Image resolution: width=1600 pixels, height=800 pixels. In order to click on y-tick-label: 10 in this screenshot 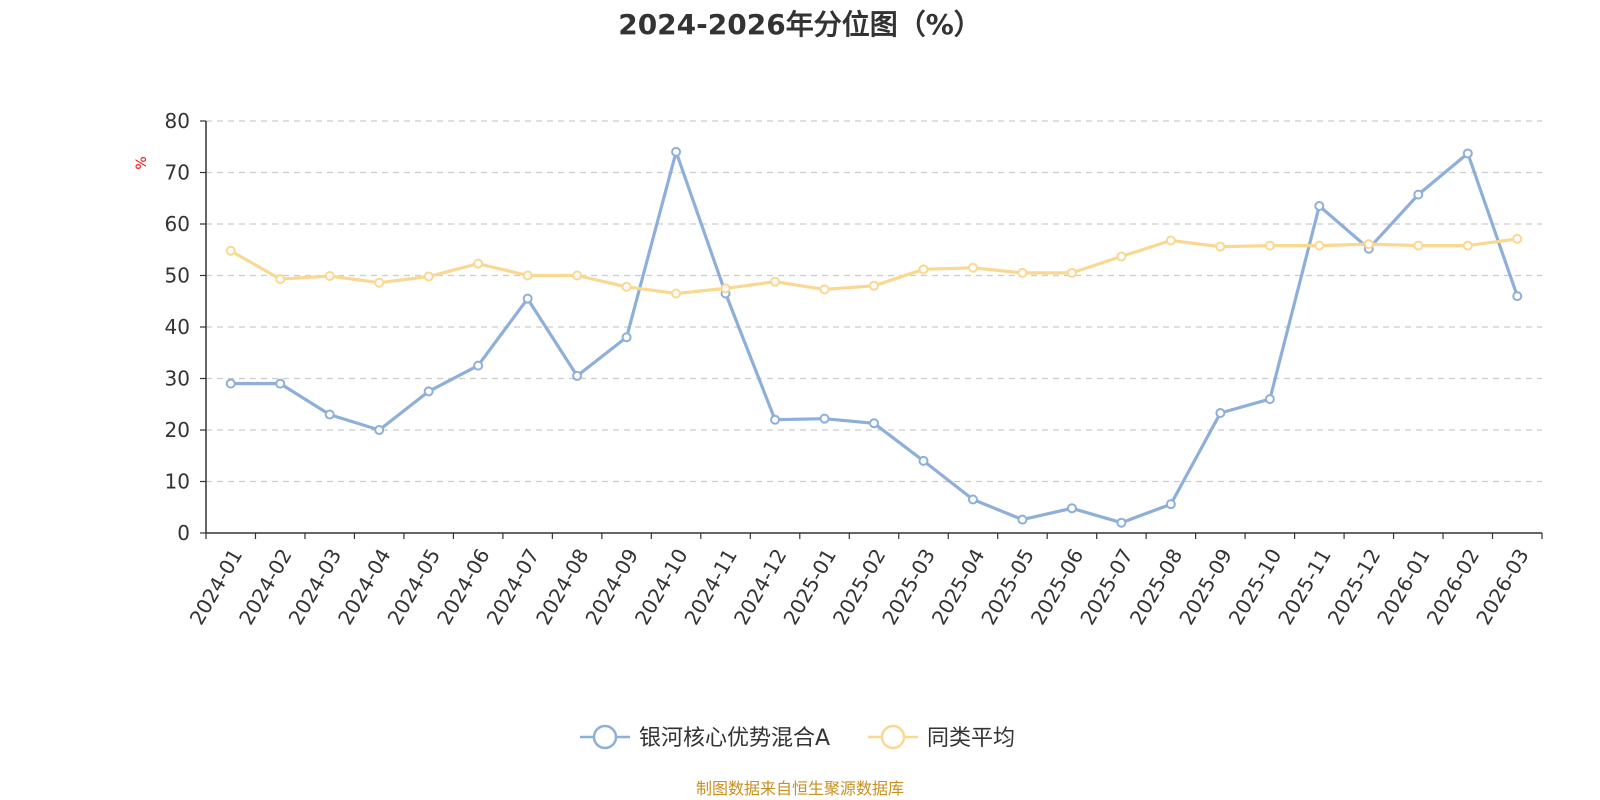, I will do `click(177, 482)`.